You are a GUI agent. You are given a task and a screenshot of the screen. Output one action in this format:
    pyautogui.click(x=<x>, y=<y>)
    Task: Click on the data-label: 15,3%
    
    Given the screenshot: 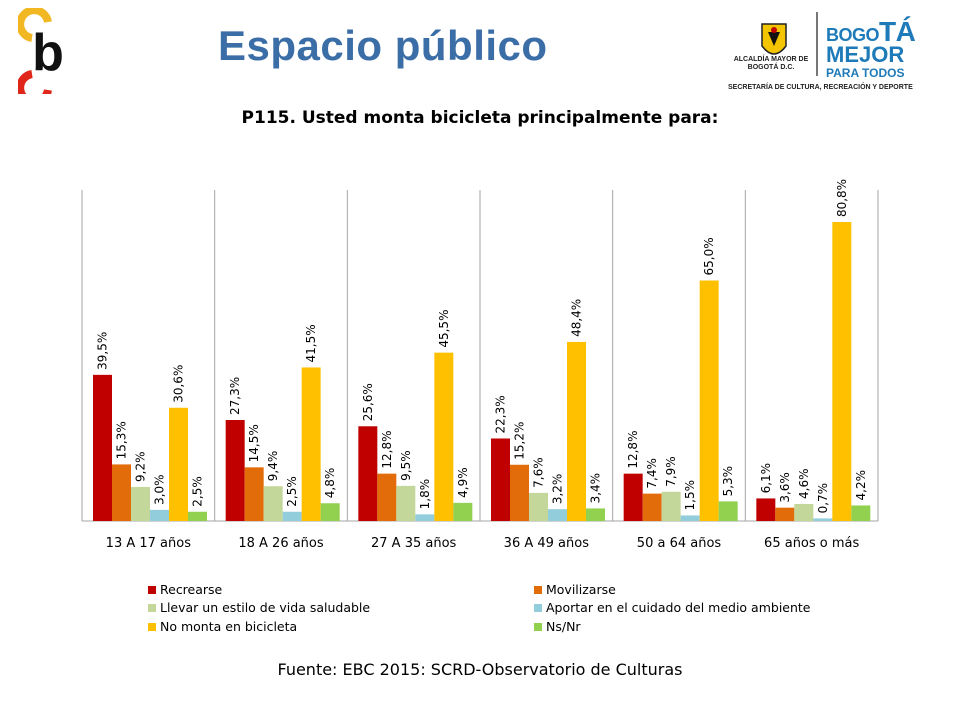 What is the action you would take?
    pyautogui.click(x=122, y=440)
    